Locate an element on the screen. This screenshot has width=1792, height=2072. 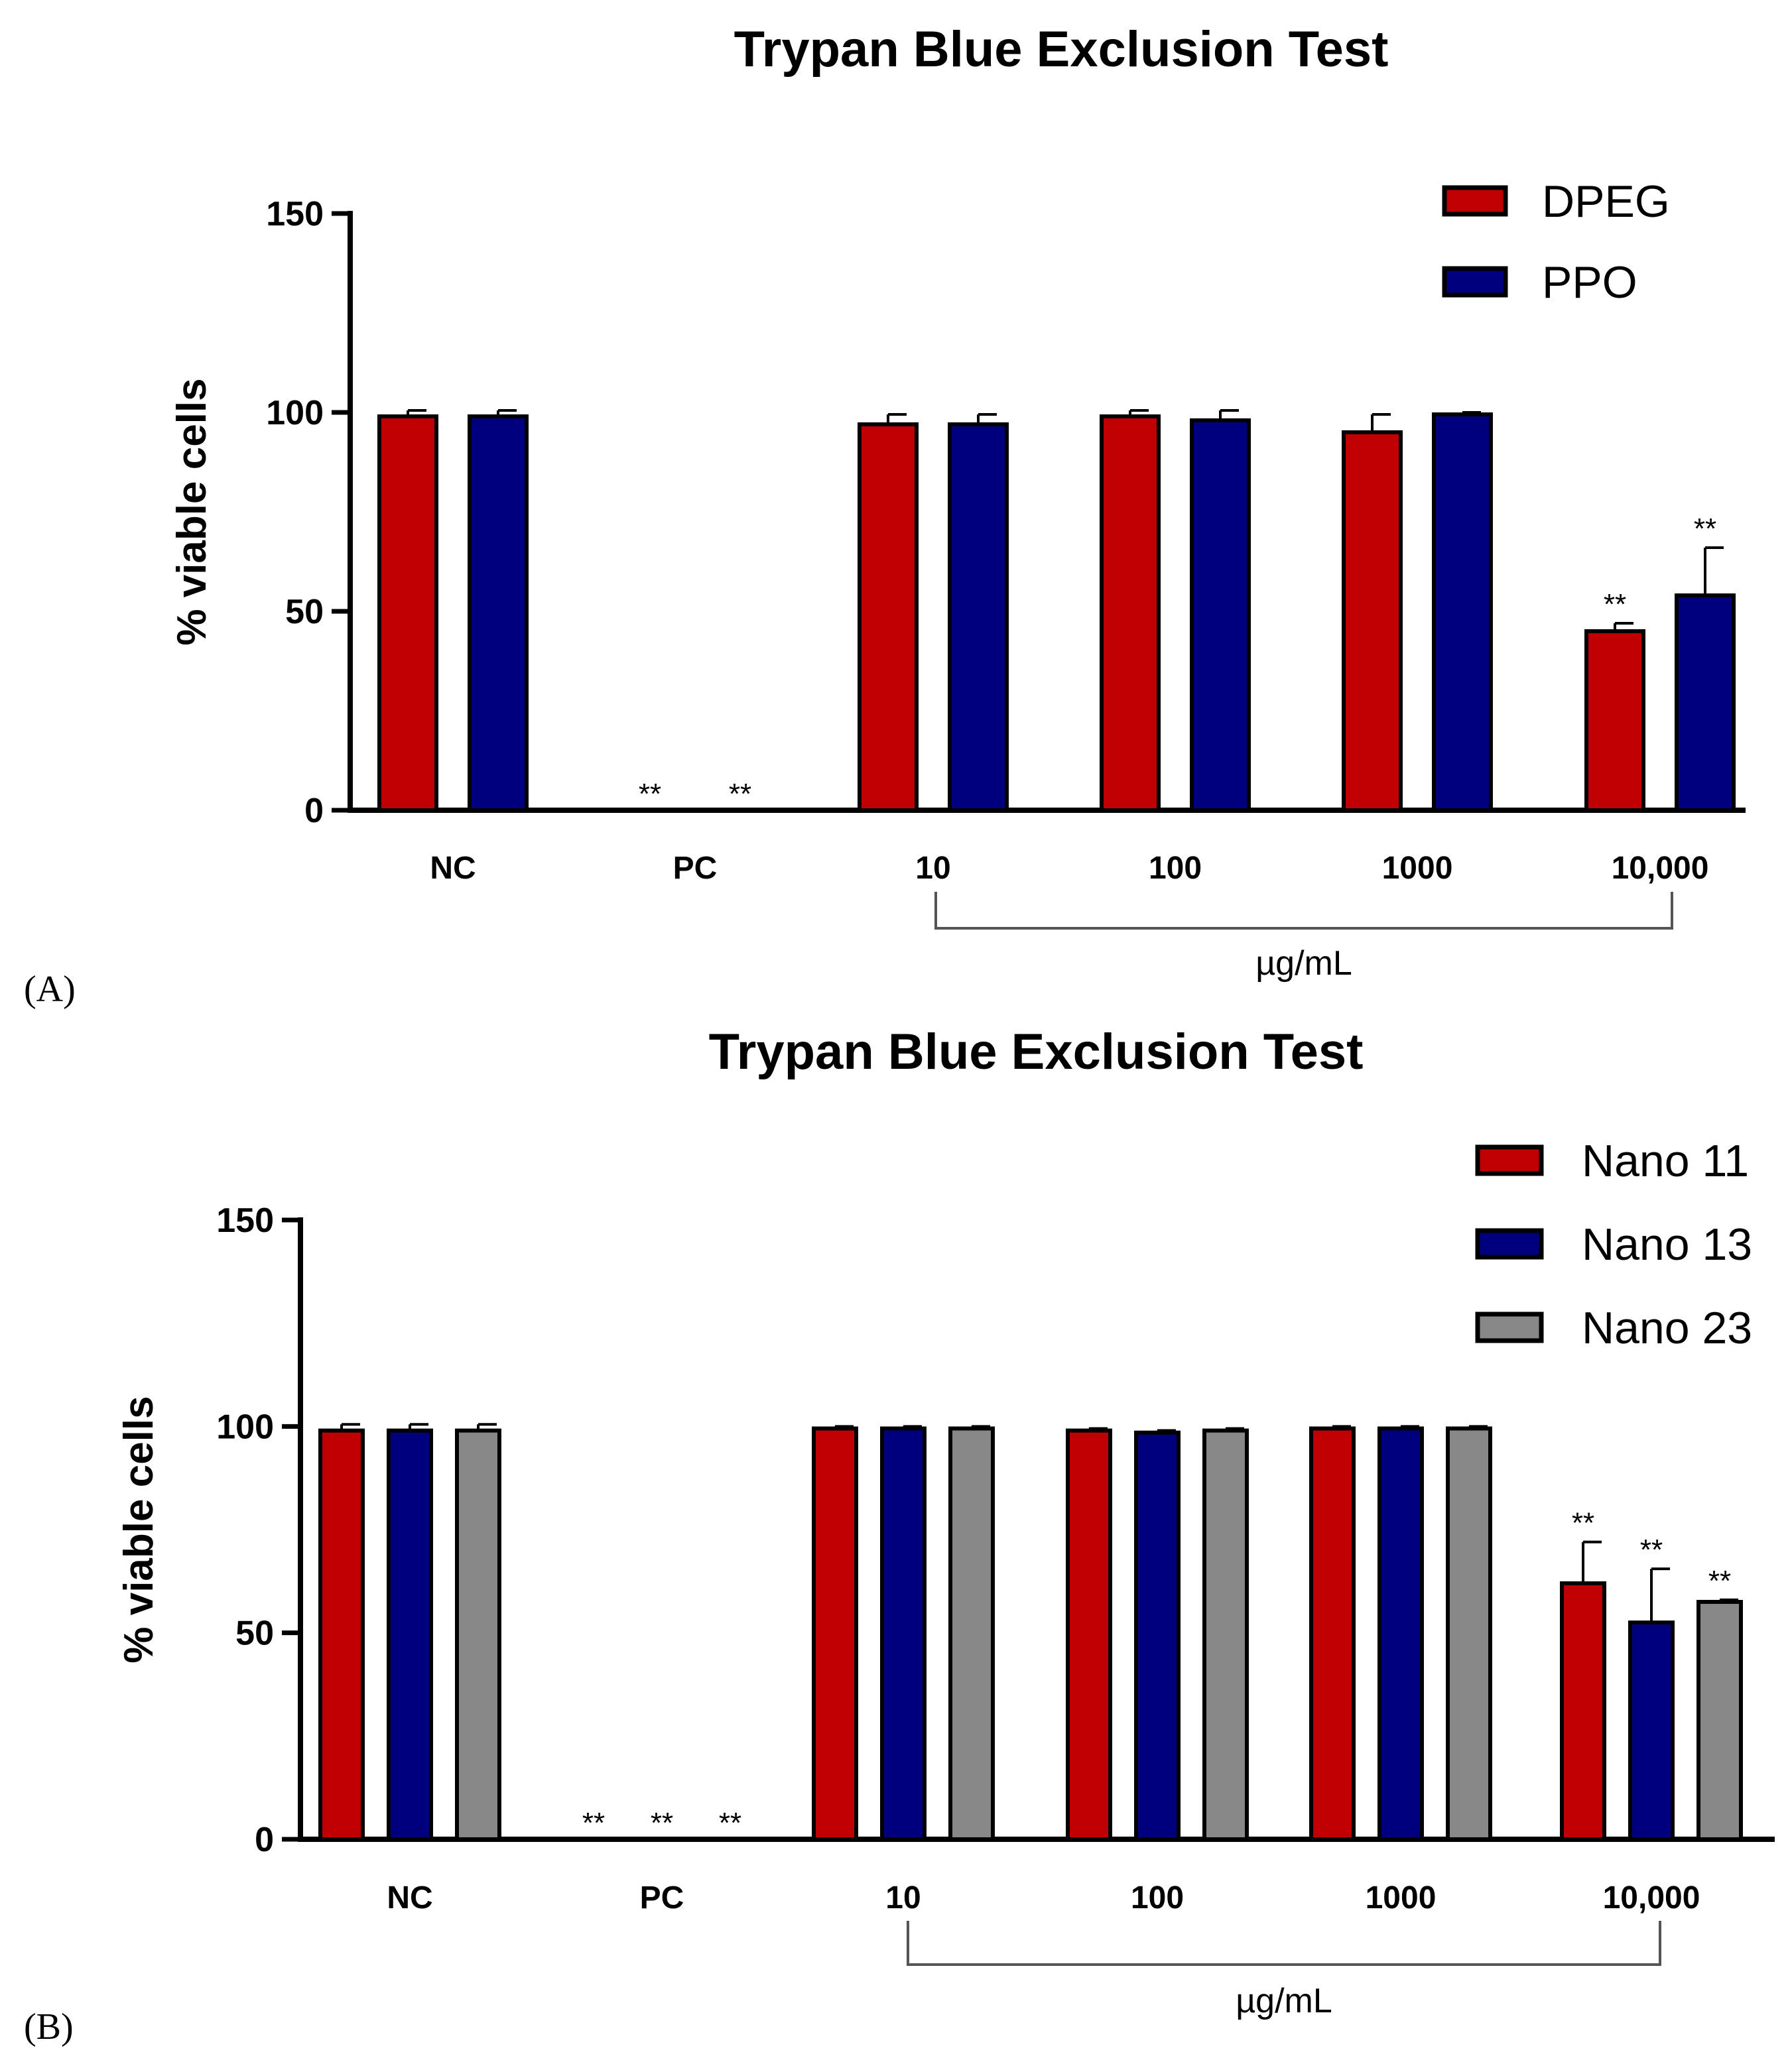
legend-label: Nano 23 is located at coordinates (1667, 1328).